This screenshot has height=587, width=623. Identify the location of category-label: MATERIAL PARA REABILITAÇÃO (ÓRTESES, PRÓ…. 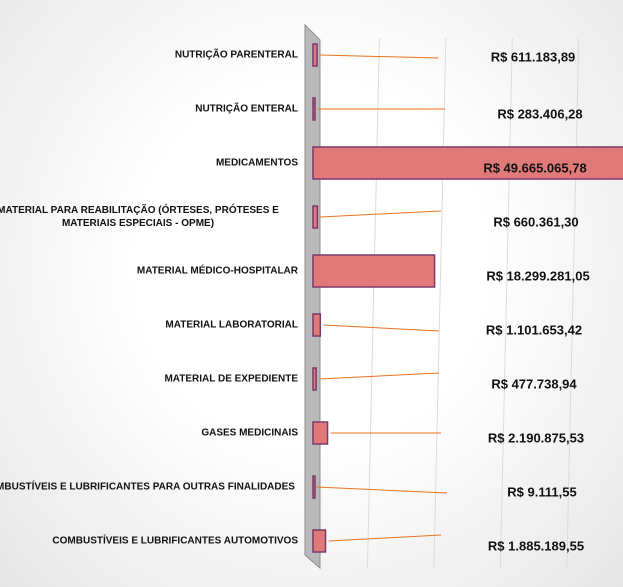
(139, 217).